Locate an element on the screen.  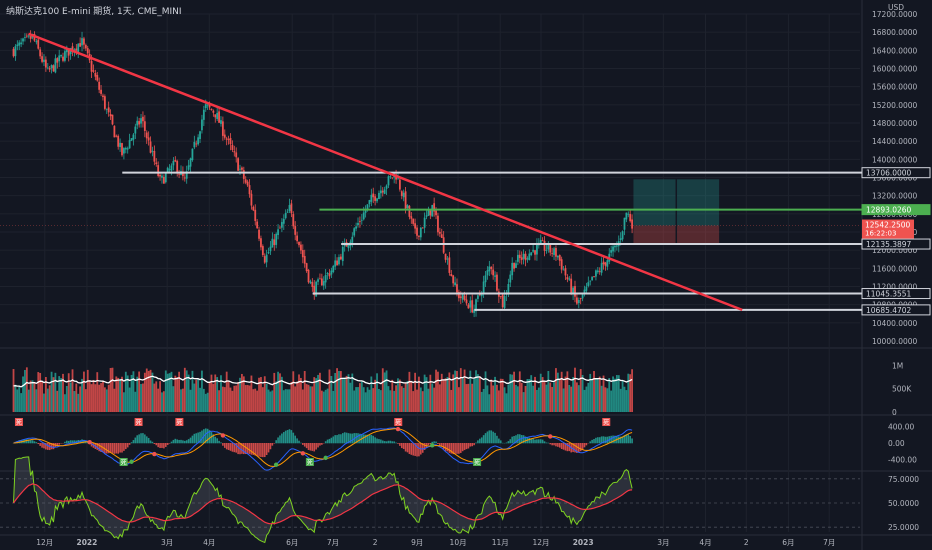
currency-label: USD is located at coordinates (896, 7).